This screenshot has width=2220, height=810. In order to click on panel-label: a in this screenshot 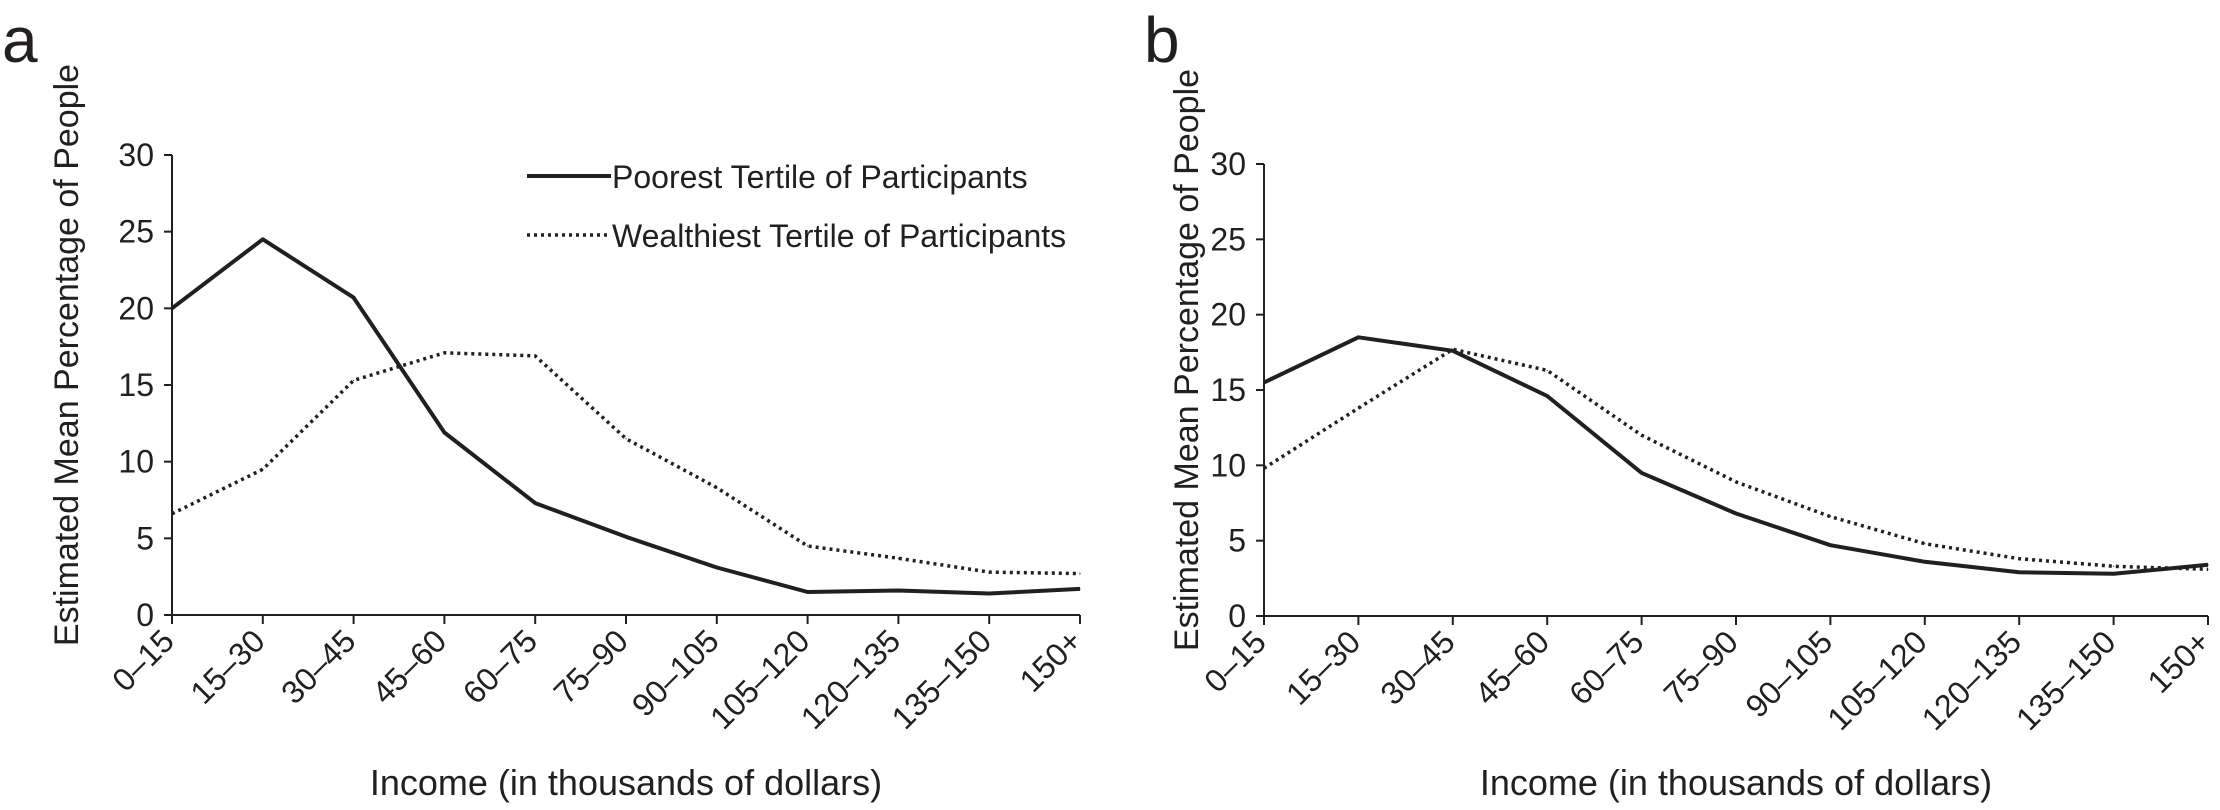, I will do `click(20, 40)`.